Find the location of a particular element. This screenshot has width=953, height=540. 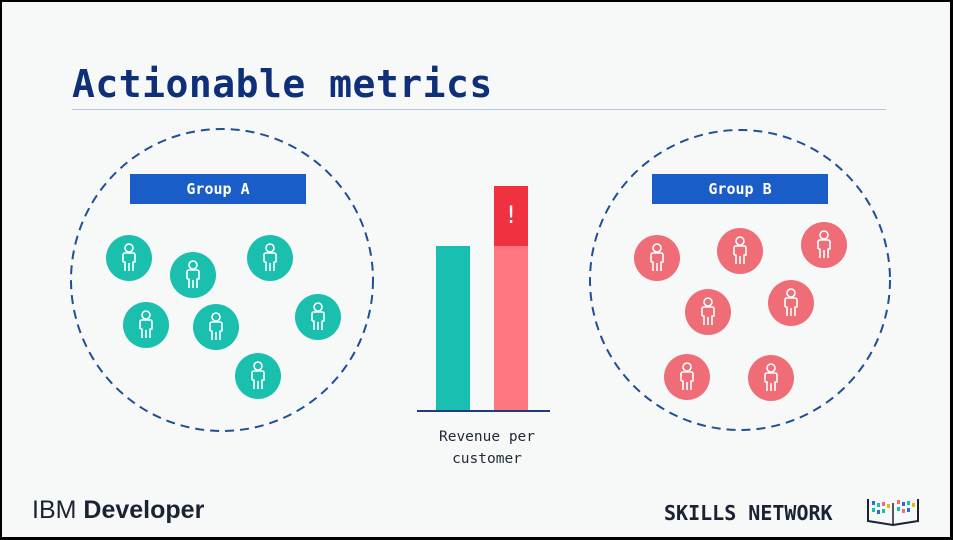

group-a-label: Group A is located at coordinates (218, 189).